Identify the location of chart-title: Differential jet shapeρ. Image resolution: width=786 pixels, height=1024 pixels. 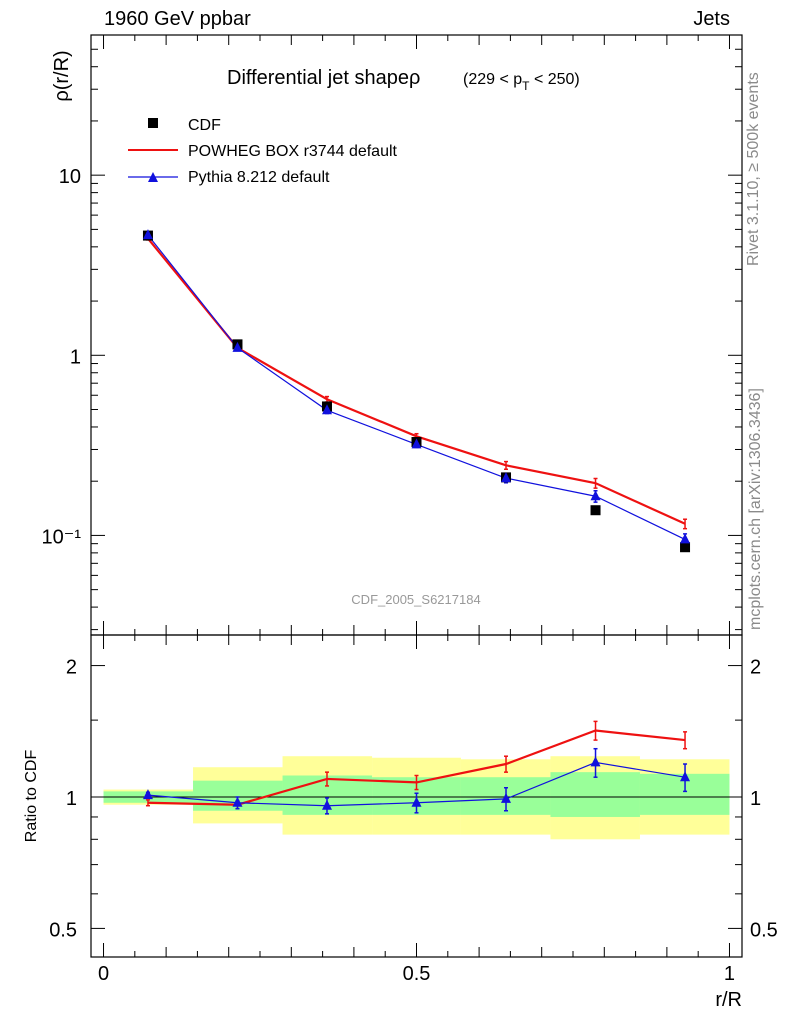
(323, 78).